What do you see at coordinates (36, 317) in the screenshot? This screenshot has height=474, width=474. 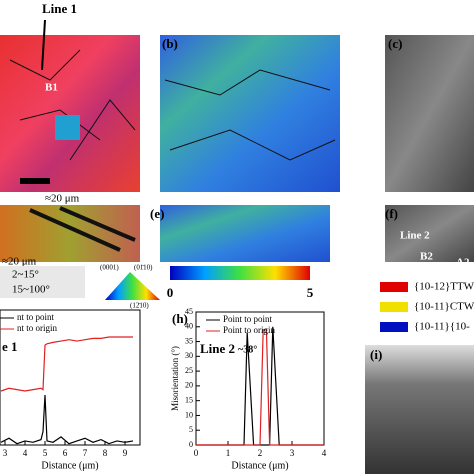 I see `legend-text: nt to point` at bounding box center [36, 317].